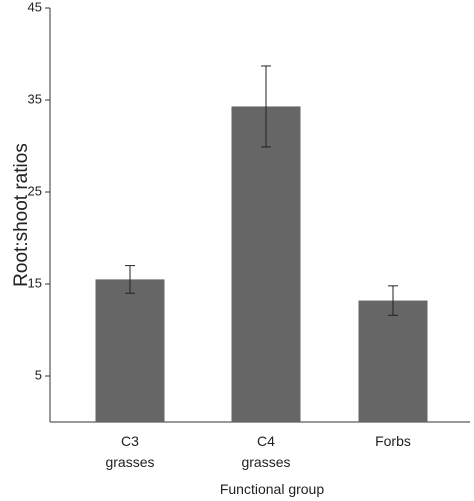  Describe the element at coordinates (38, 374) in the screenshot. I see `y-tick-label: 5` at that location.